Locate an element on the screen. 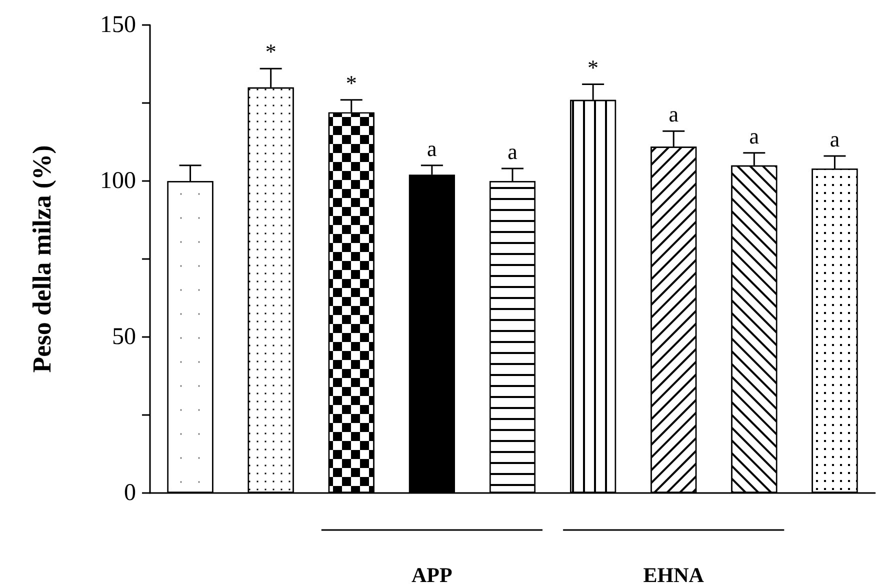 This screenshot has height=587, width=885. text: EHNA is located at coordinates (674, 575).